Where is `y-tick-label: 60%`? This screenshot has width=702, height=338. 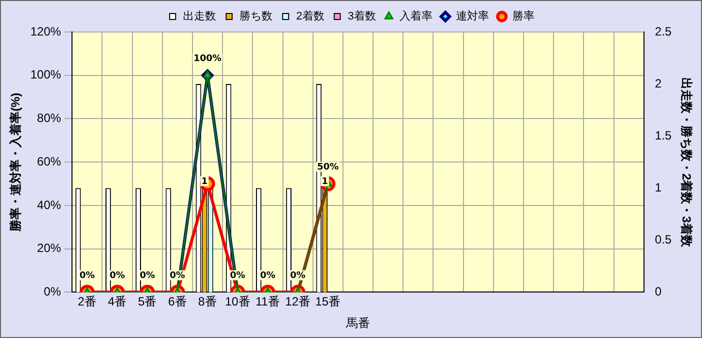
y-tick-label: 60% is located at coordinates (49, 161).